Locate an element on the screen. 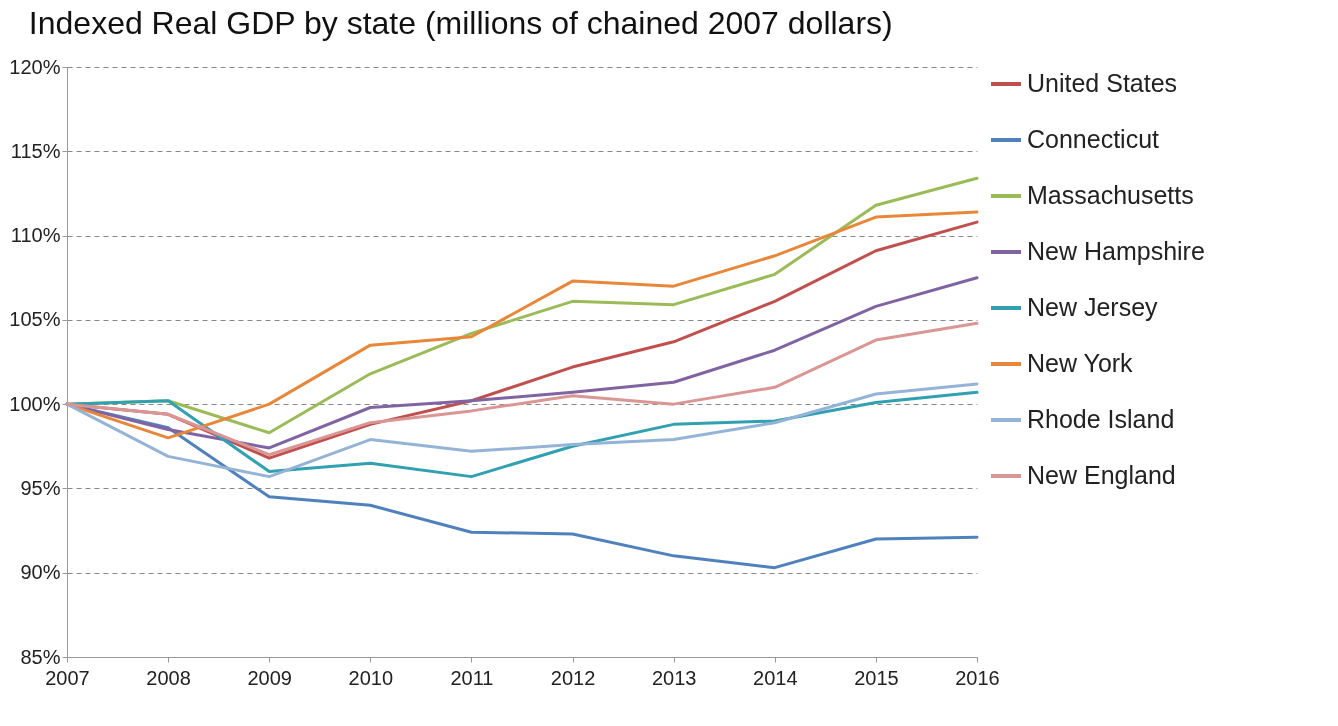 This screenshot has height=726, width=1338. x-tick-label: 2015 is located at coordinates (876, 677).